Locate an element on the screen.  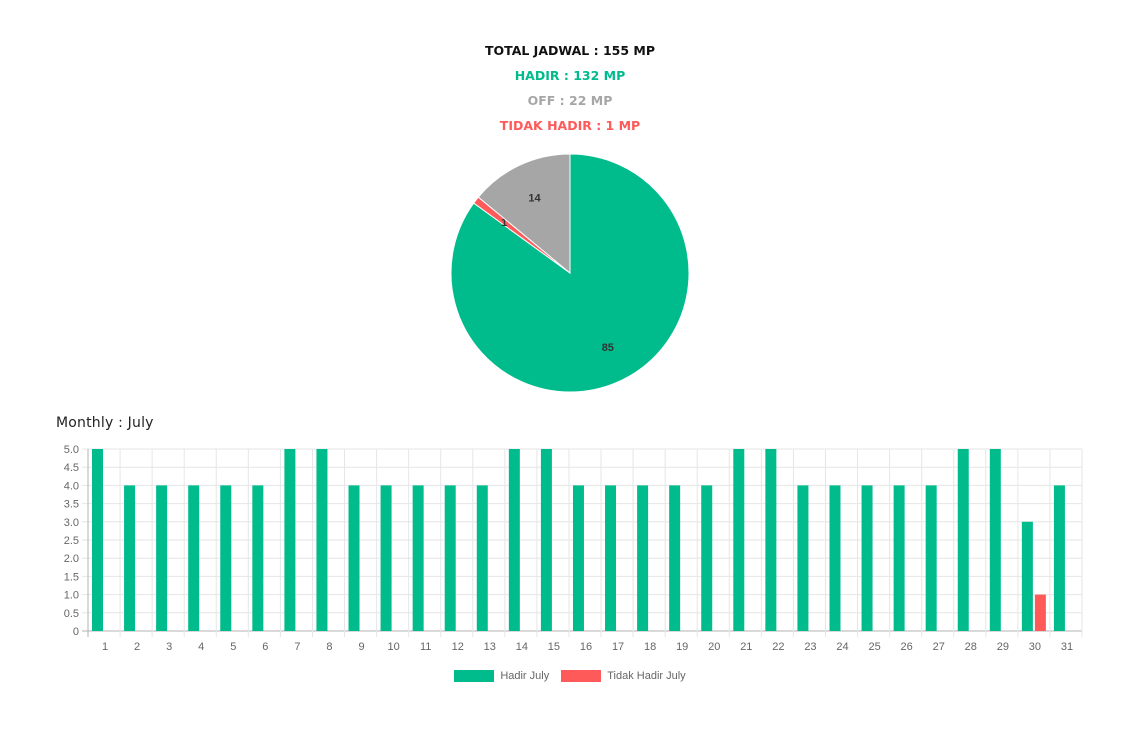
y-tick-label: 5.0 is located at coordinates (71, 450).